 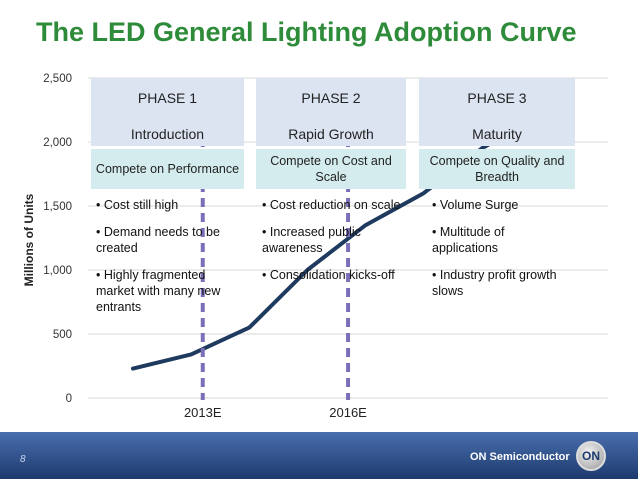 What do you see at coordinates (331, 112) in the screenshot?
I see `phase-2-header: PHASE 2 Rapid Growth` at bounding box center [331, 112].